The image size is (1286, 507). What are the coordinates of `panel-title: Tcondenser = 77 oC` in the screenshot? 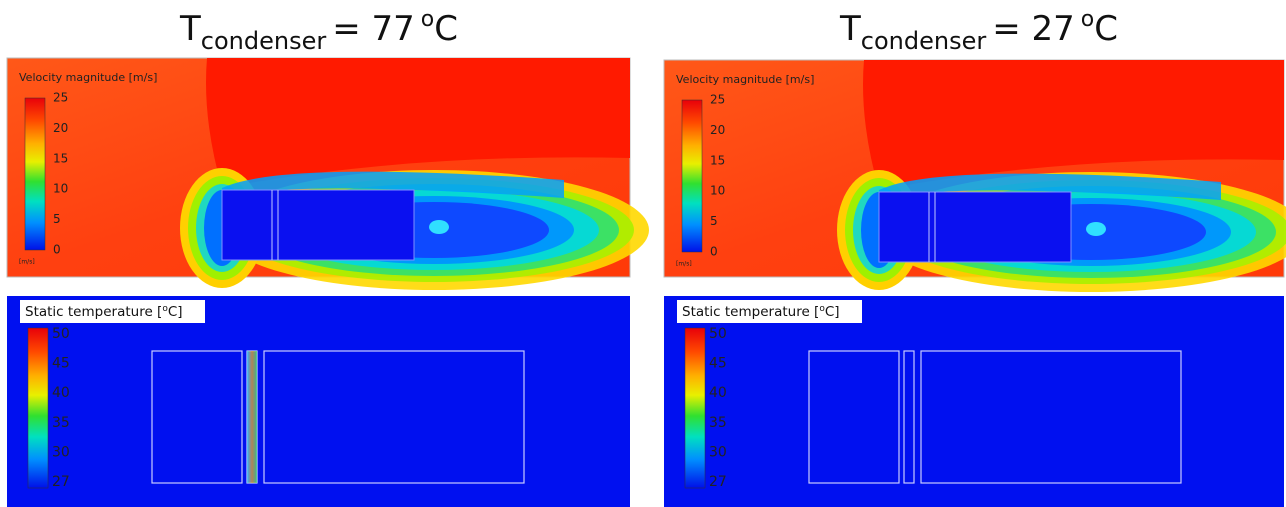 It's located at (318, 31).